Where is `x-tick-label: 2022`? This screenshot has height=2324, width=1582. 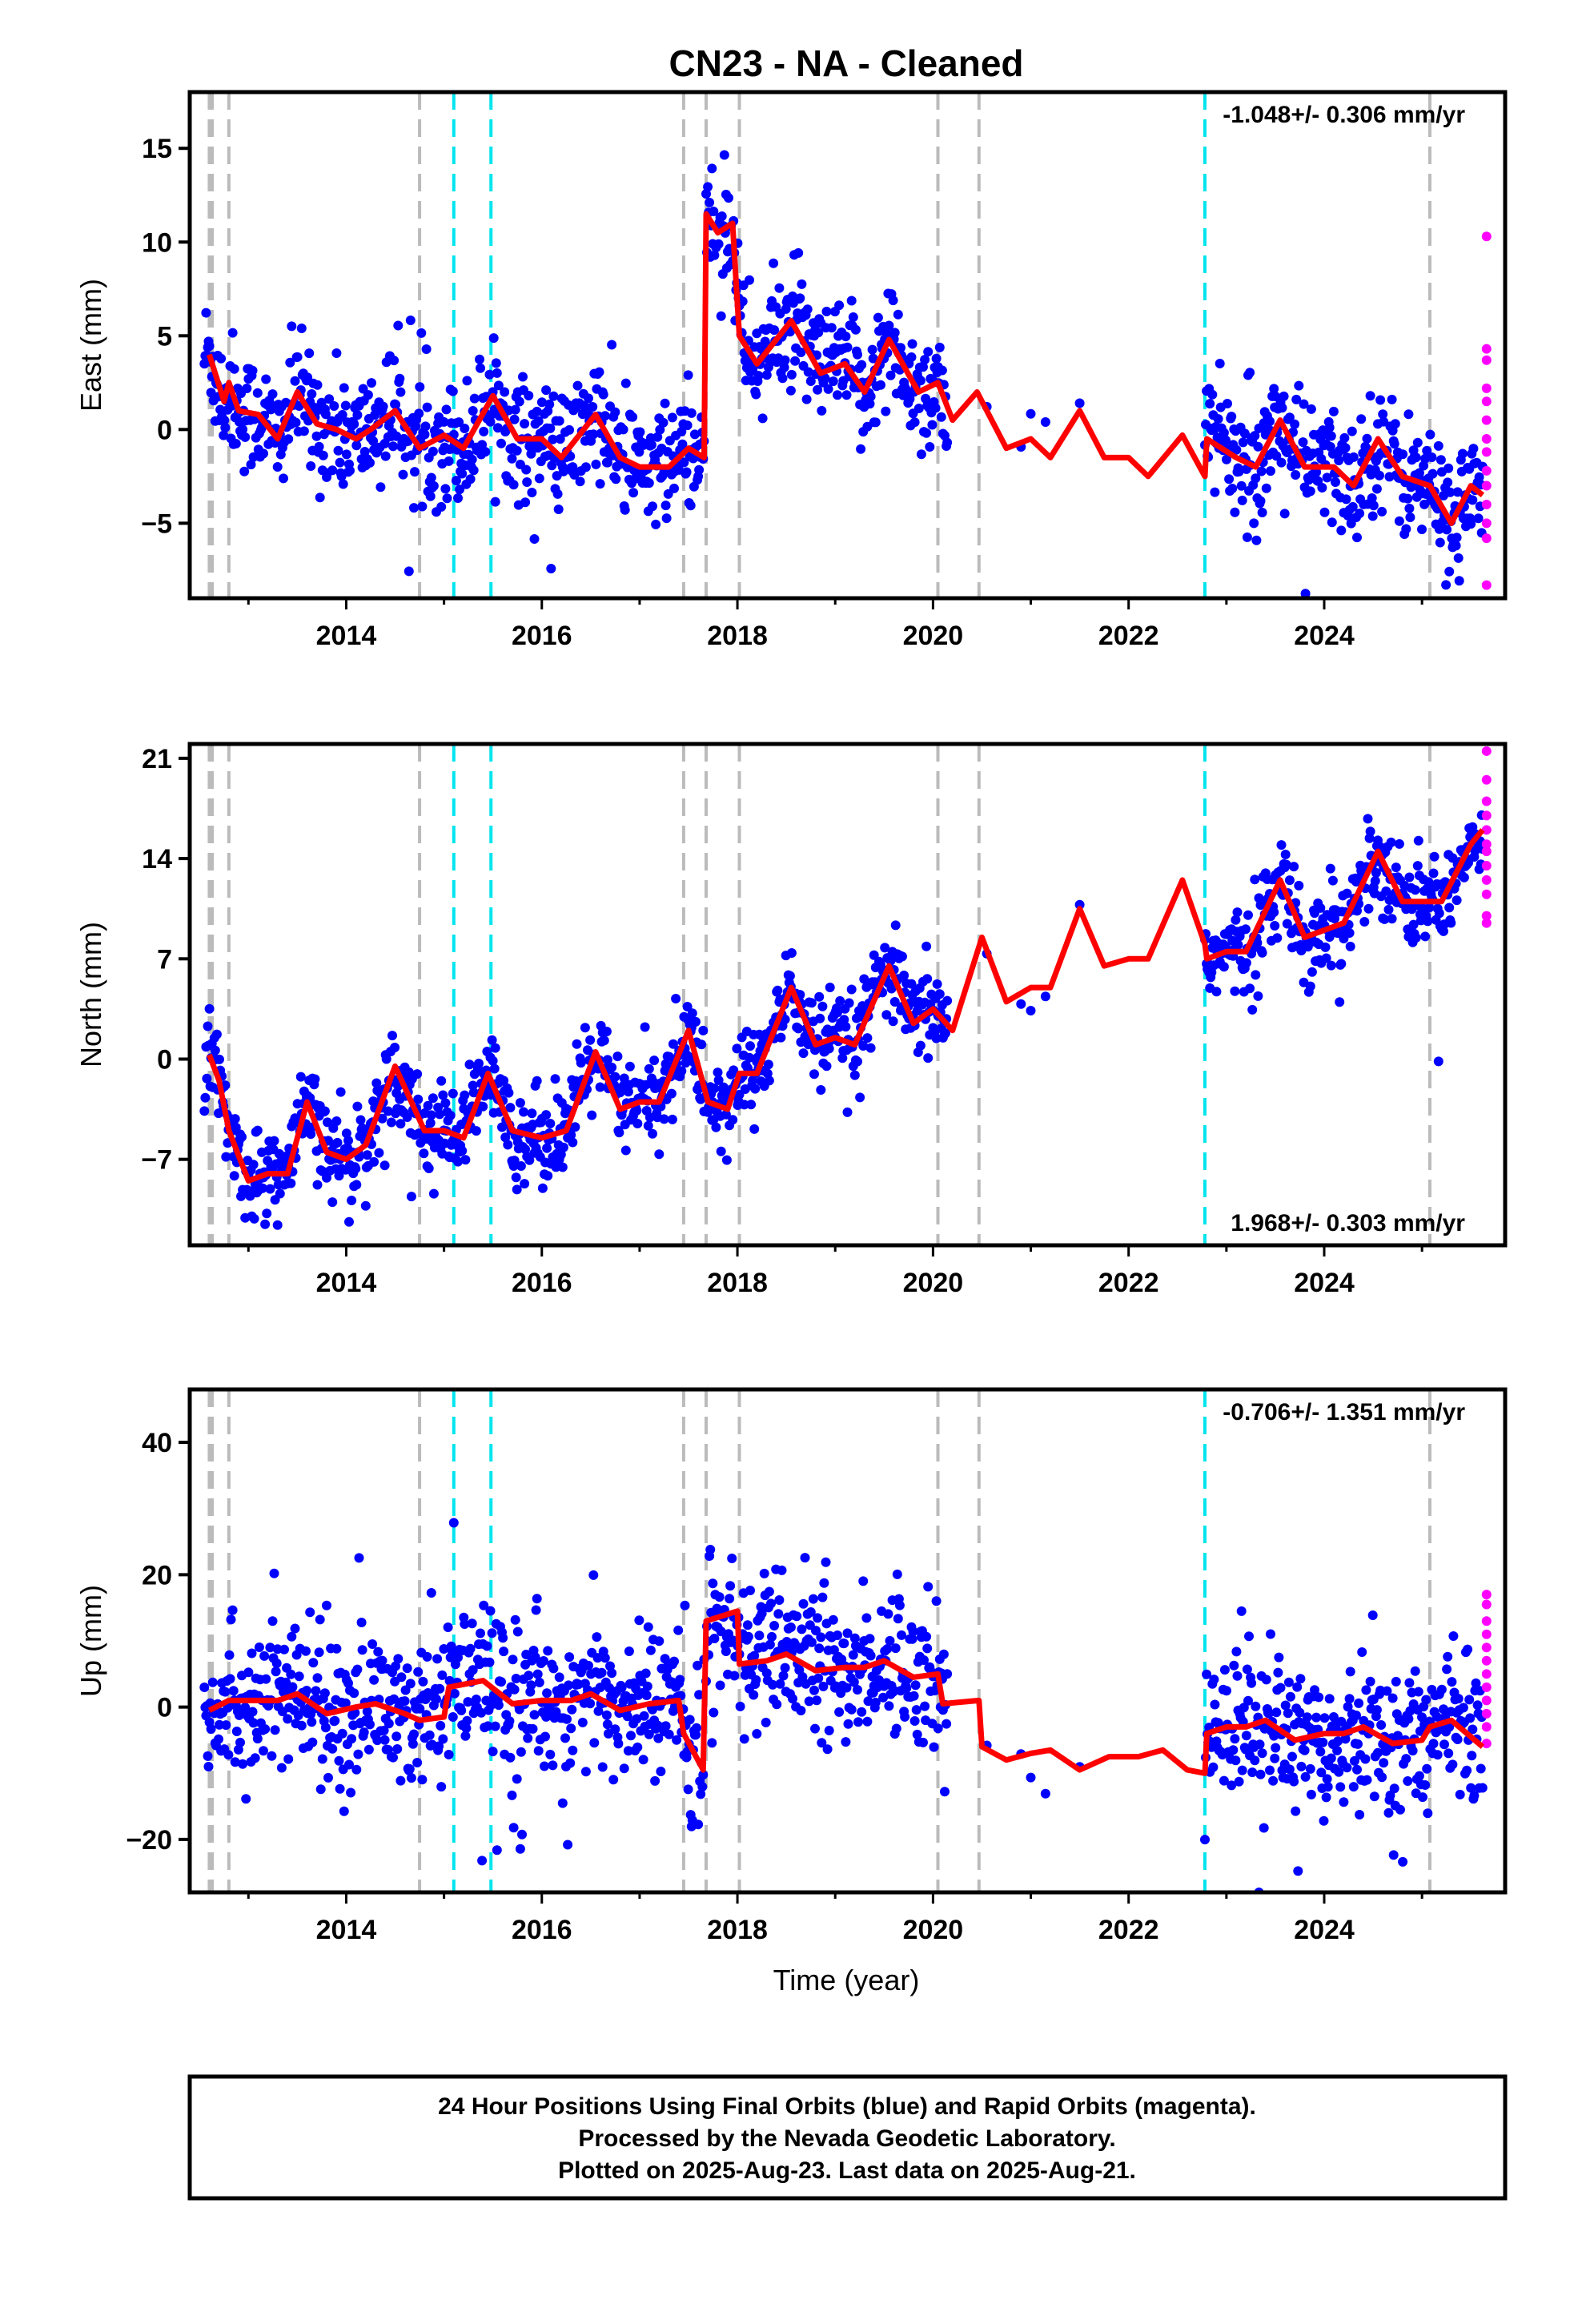
x-tick-label: 2022 is located at coordinates (1128, 1930).